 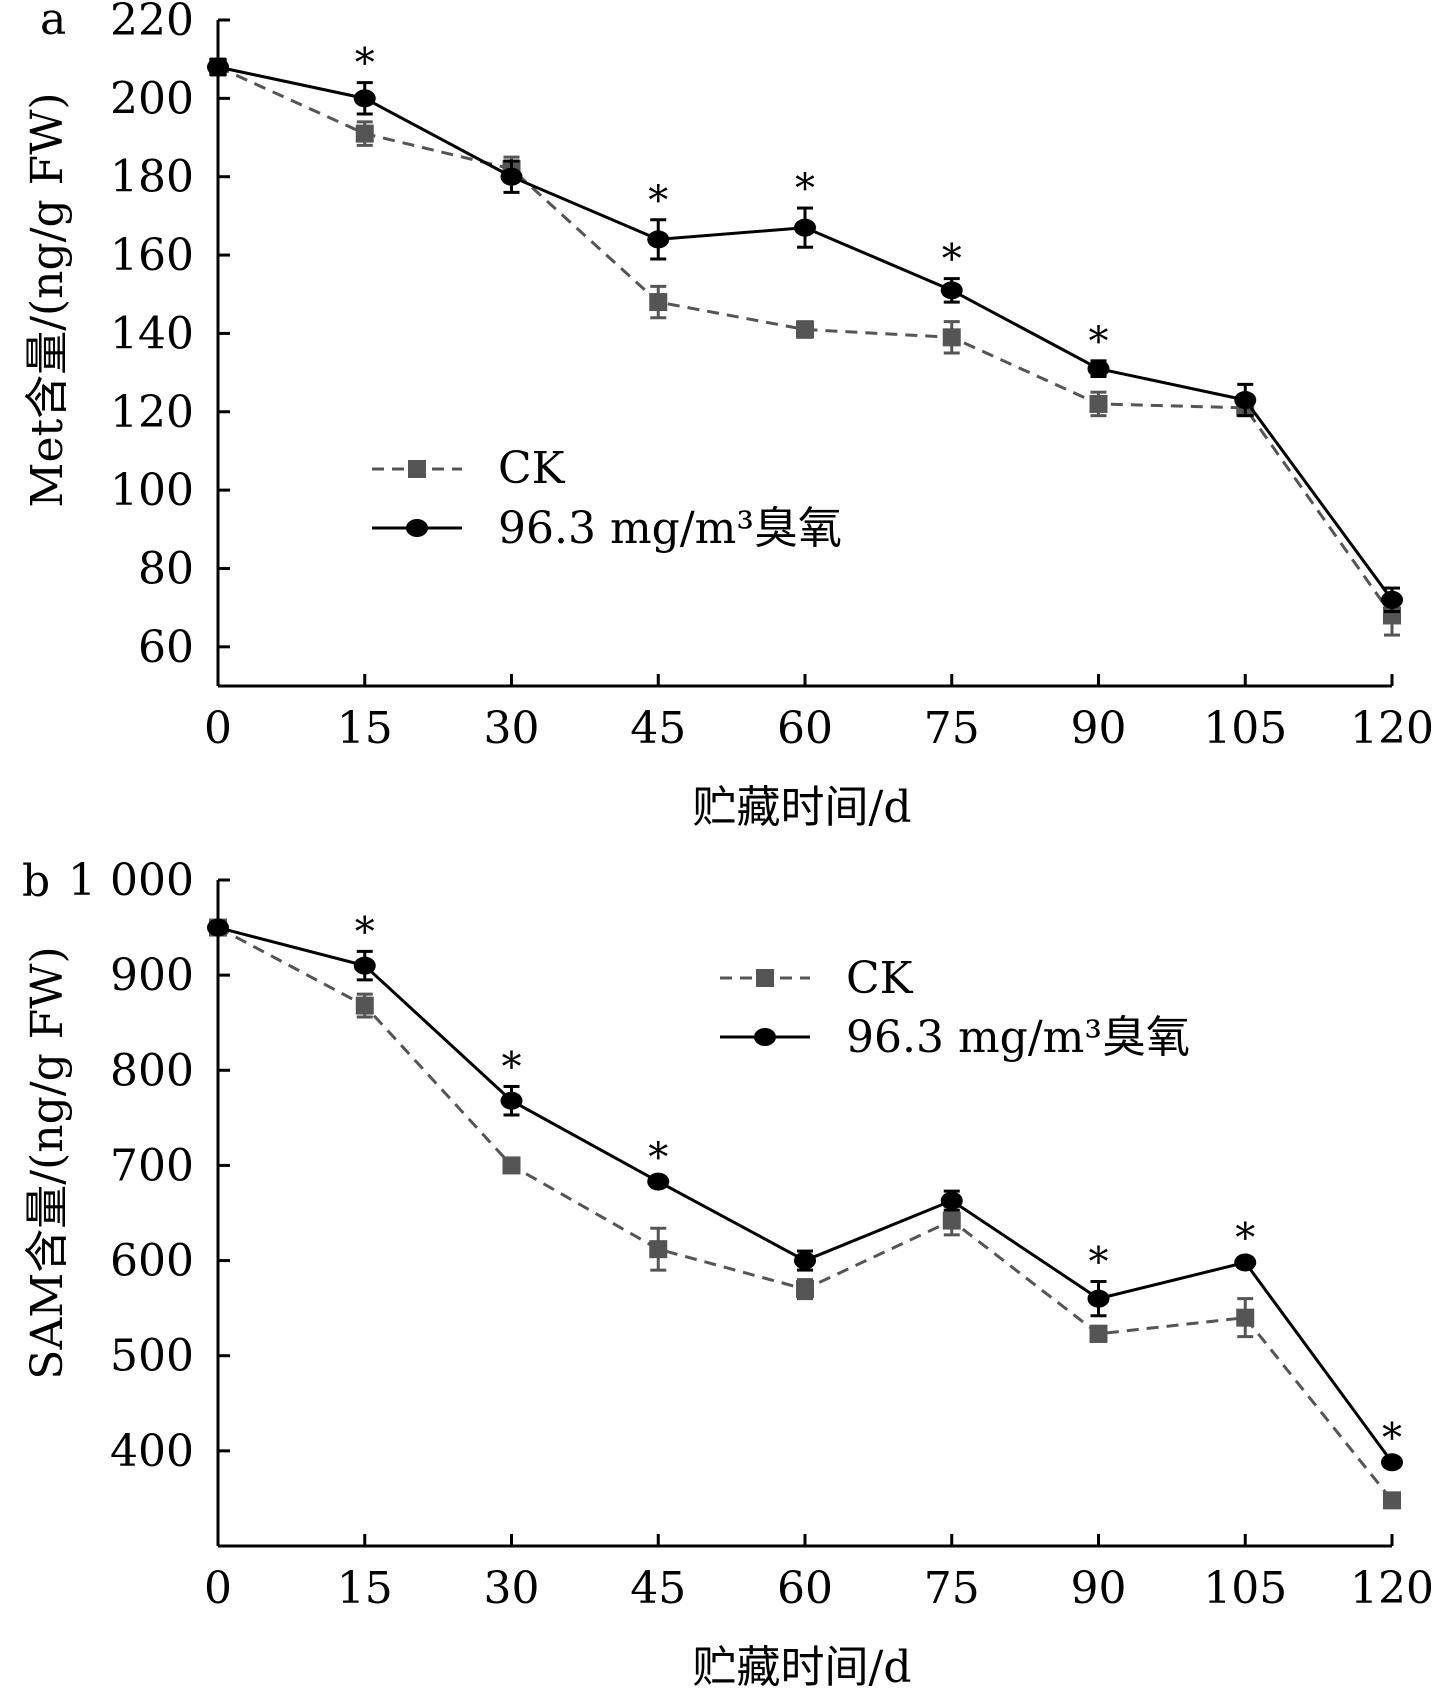 I want to click on y-tick-label: 140, so click(x=152, y=333).